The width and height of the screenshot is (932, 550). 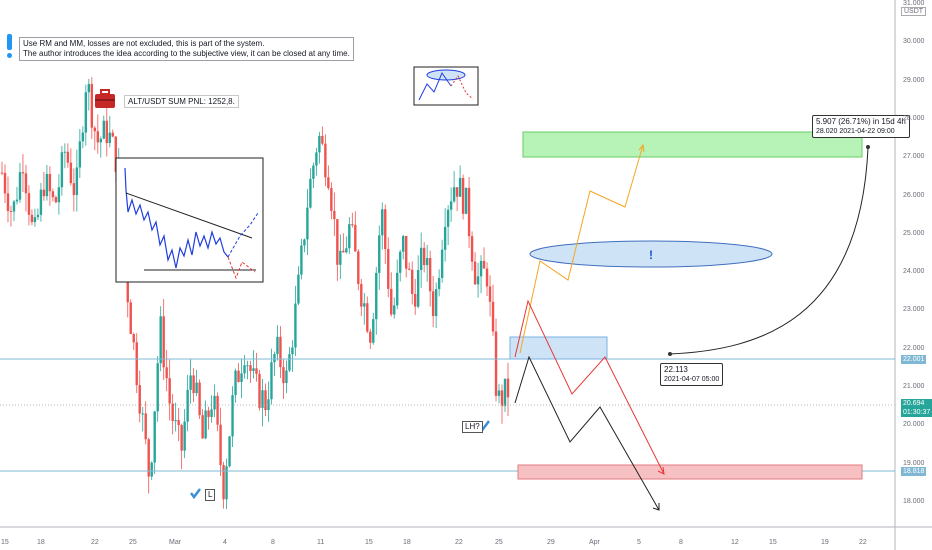 I want to click on target-zone, so click(x=692, y=144).